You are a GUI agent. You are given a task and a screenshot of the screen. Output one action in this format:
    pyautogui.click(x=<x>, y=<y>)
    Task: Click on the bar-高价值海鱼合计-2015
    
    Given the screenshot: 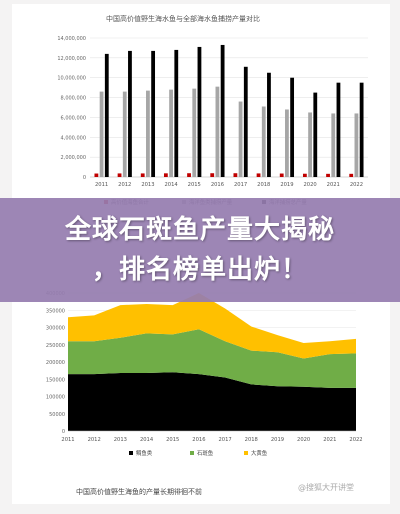 What is the action you would take?
    pyautogui.click(x=189, y=175)
    